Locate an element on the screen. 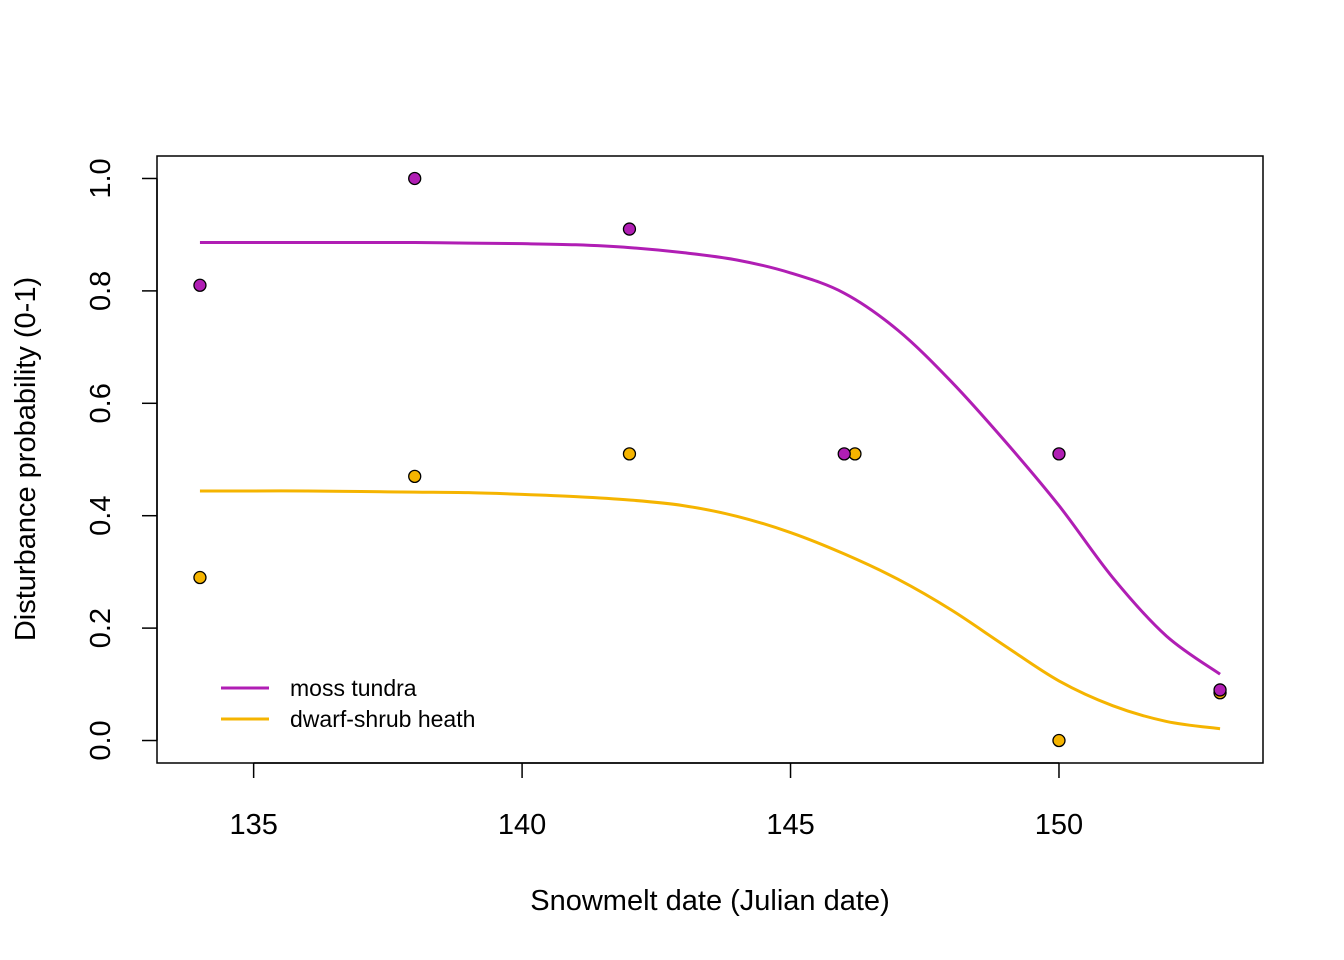 Image resolution: width=1344 pixels, height=960 pixels. x-tick-label: 150 is located at coordinates (1059, 825).